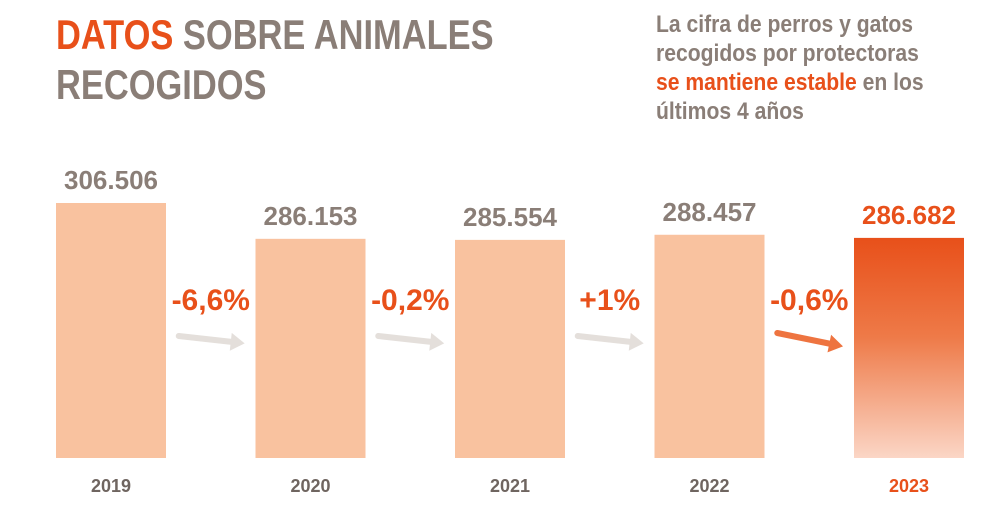 The width and height of the screenshot is (1005, 529). What do you see at coordinates (510, 486) in the screenshot?
I see `year-label-2021: 2021` at bounding box center [510, 486].